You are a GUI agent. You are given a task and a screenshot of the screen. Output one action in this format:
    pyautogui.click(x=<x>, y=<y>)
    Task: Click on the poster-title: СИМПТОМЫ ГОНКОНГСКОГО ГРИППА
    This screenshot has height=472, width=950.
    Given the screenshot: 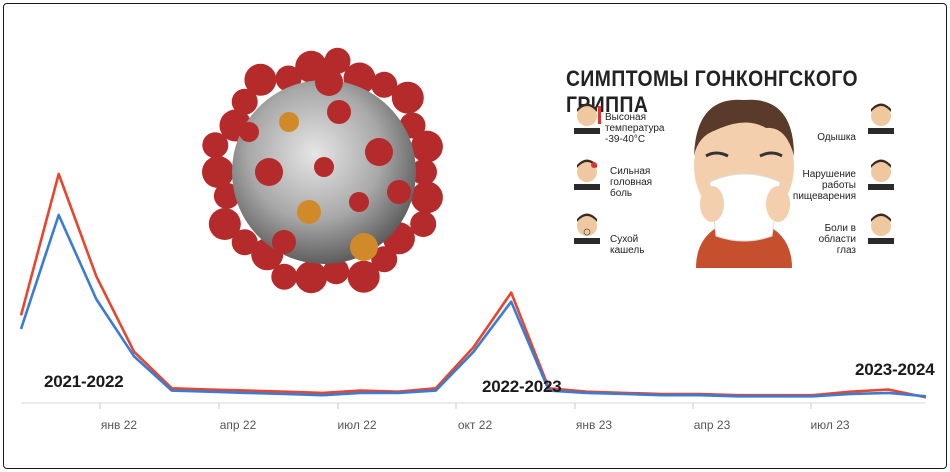 What is the action you would take?
    pyautogui.click(x=712, y=91)
    